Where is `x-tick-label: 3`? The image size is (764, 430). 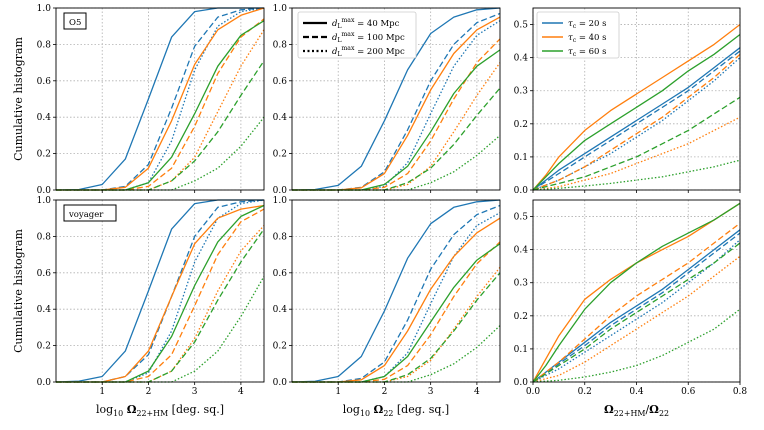
x-tick-label: 3 is located at coordinates (431, 392).